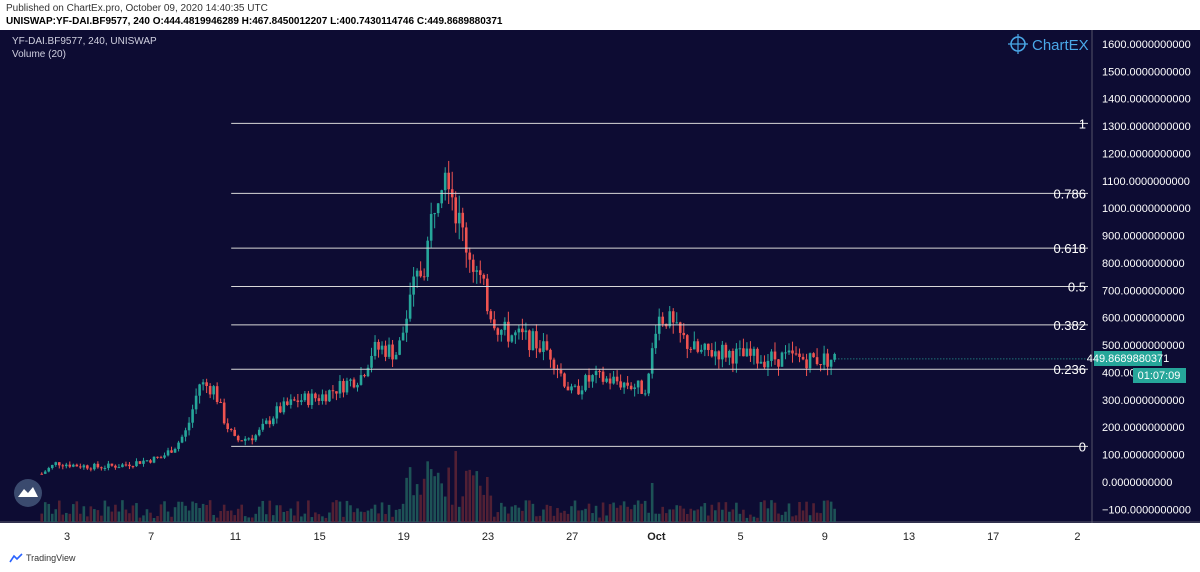 The width and height of the screenshot is (1200, 572). What do you see at coordinates (1048, 44) in the screenshot?
I see `chartex-logo: ChartEX` at bounding box center [1048, 44].